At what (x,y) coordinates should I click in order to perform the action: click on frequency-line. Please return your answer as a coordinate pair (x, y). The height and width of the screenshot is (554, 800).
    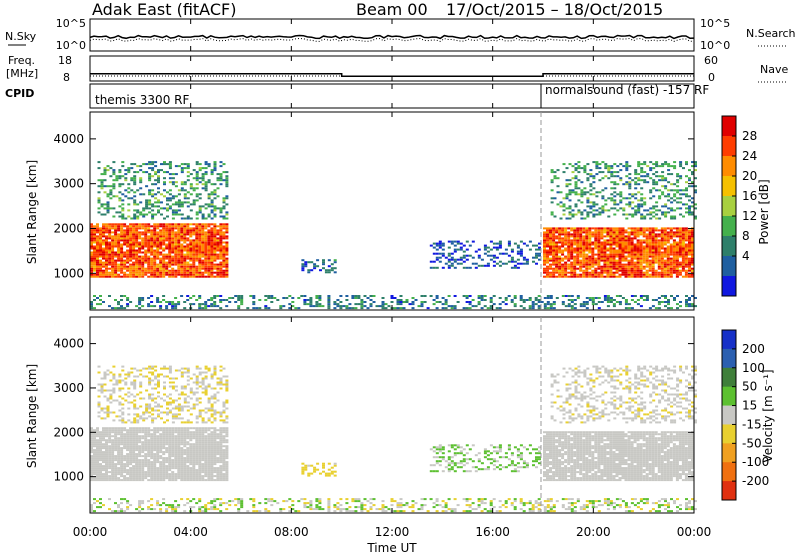
    Looking at the image, I should click on (392, 74).